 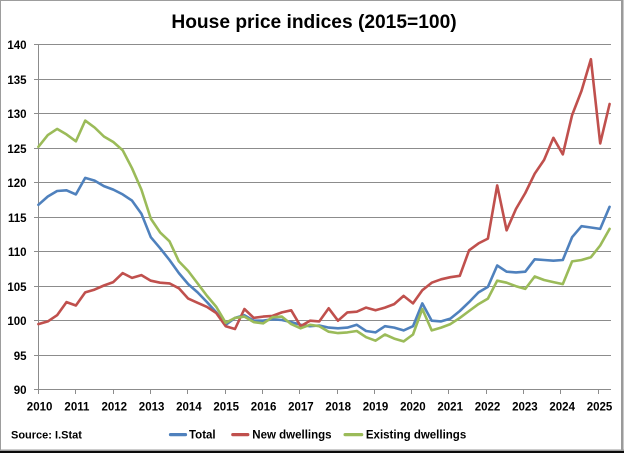 I want to click on svg-text: 2014, so click(x=189, y=407).